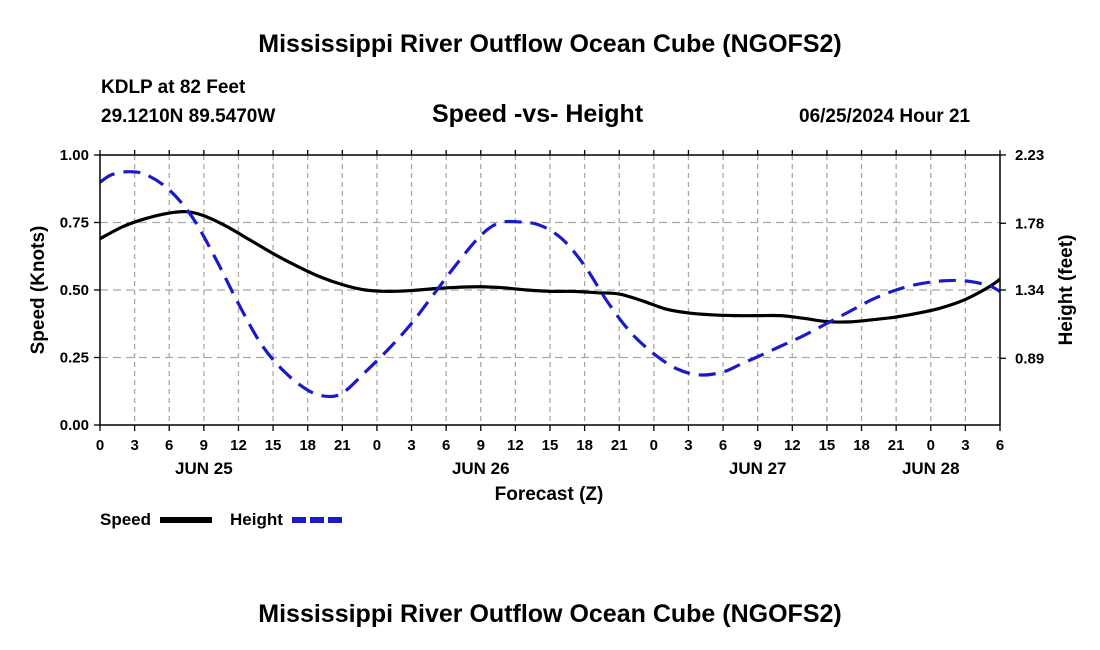  Describe the element at coordinates (931, 468) in the screenshot. I see `date-label: JUN 28` at that location.